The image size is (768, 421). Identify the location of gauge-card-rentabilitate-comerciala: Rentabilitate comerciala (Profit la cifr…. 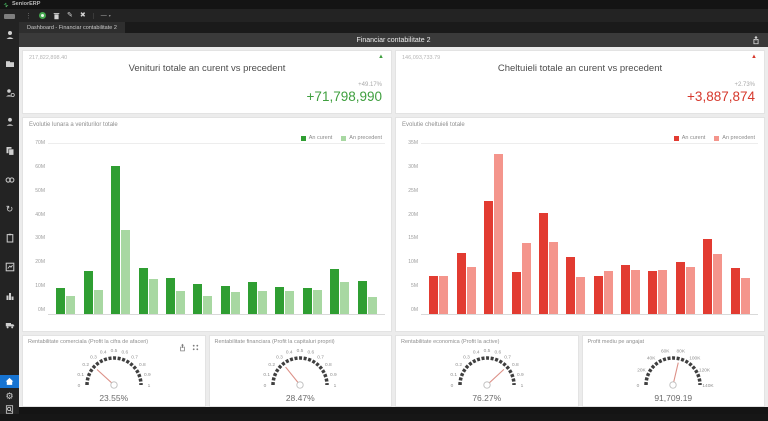
(114, 371).